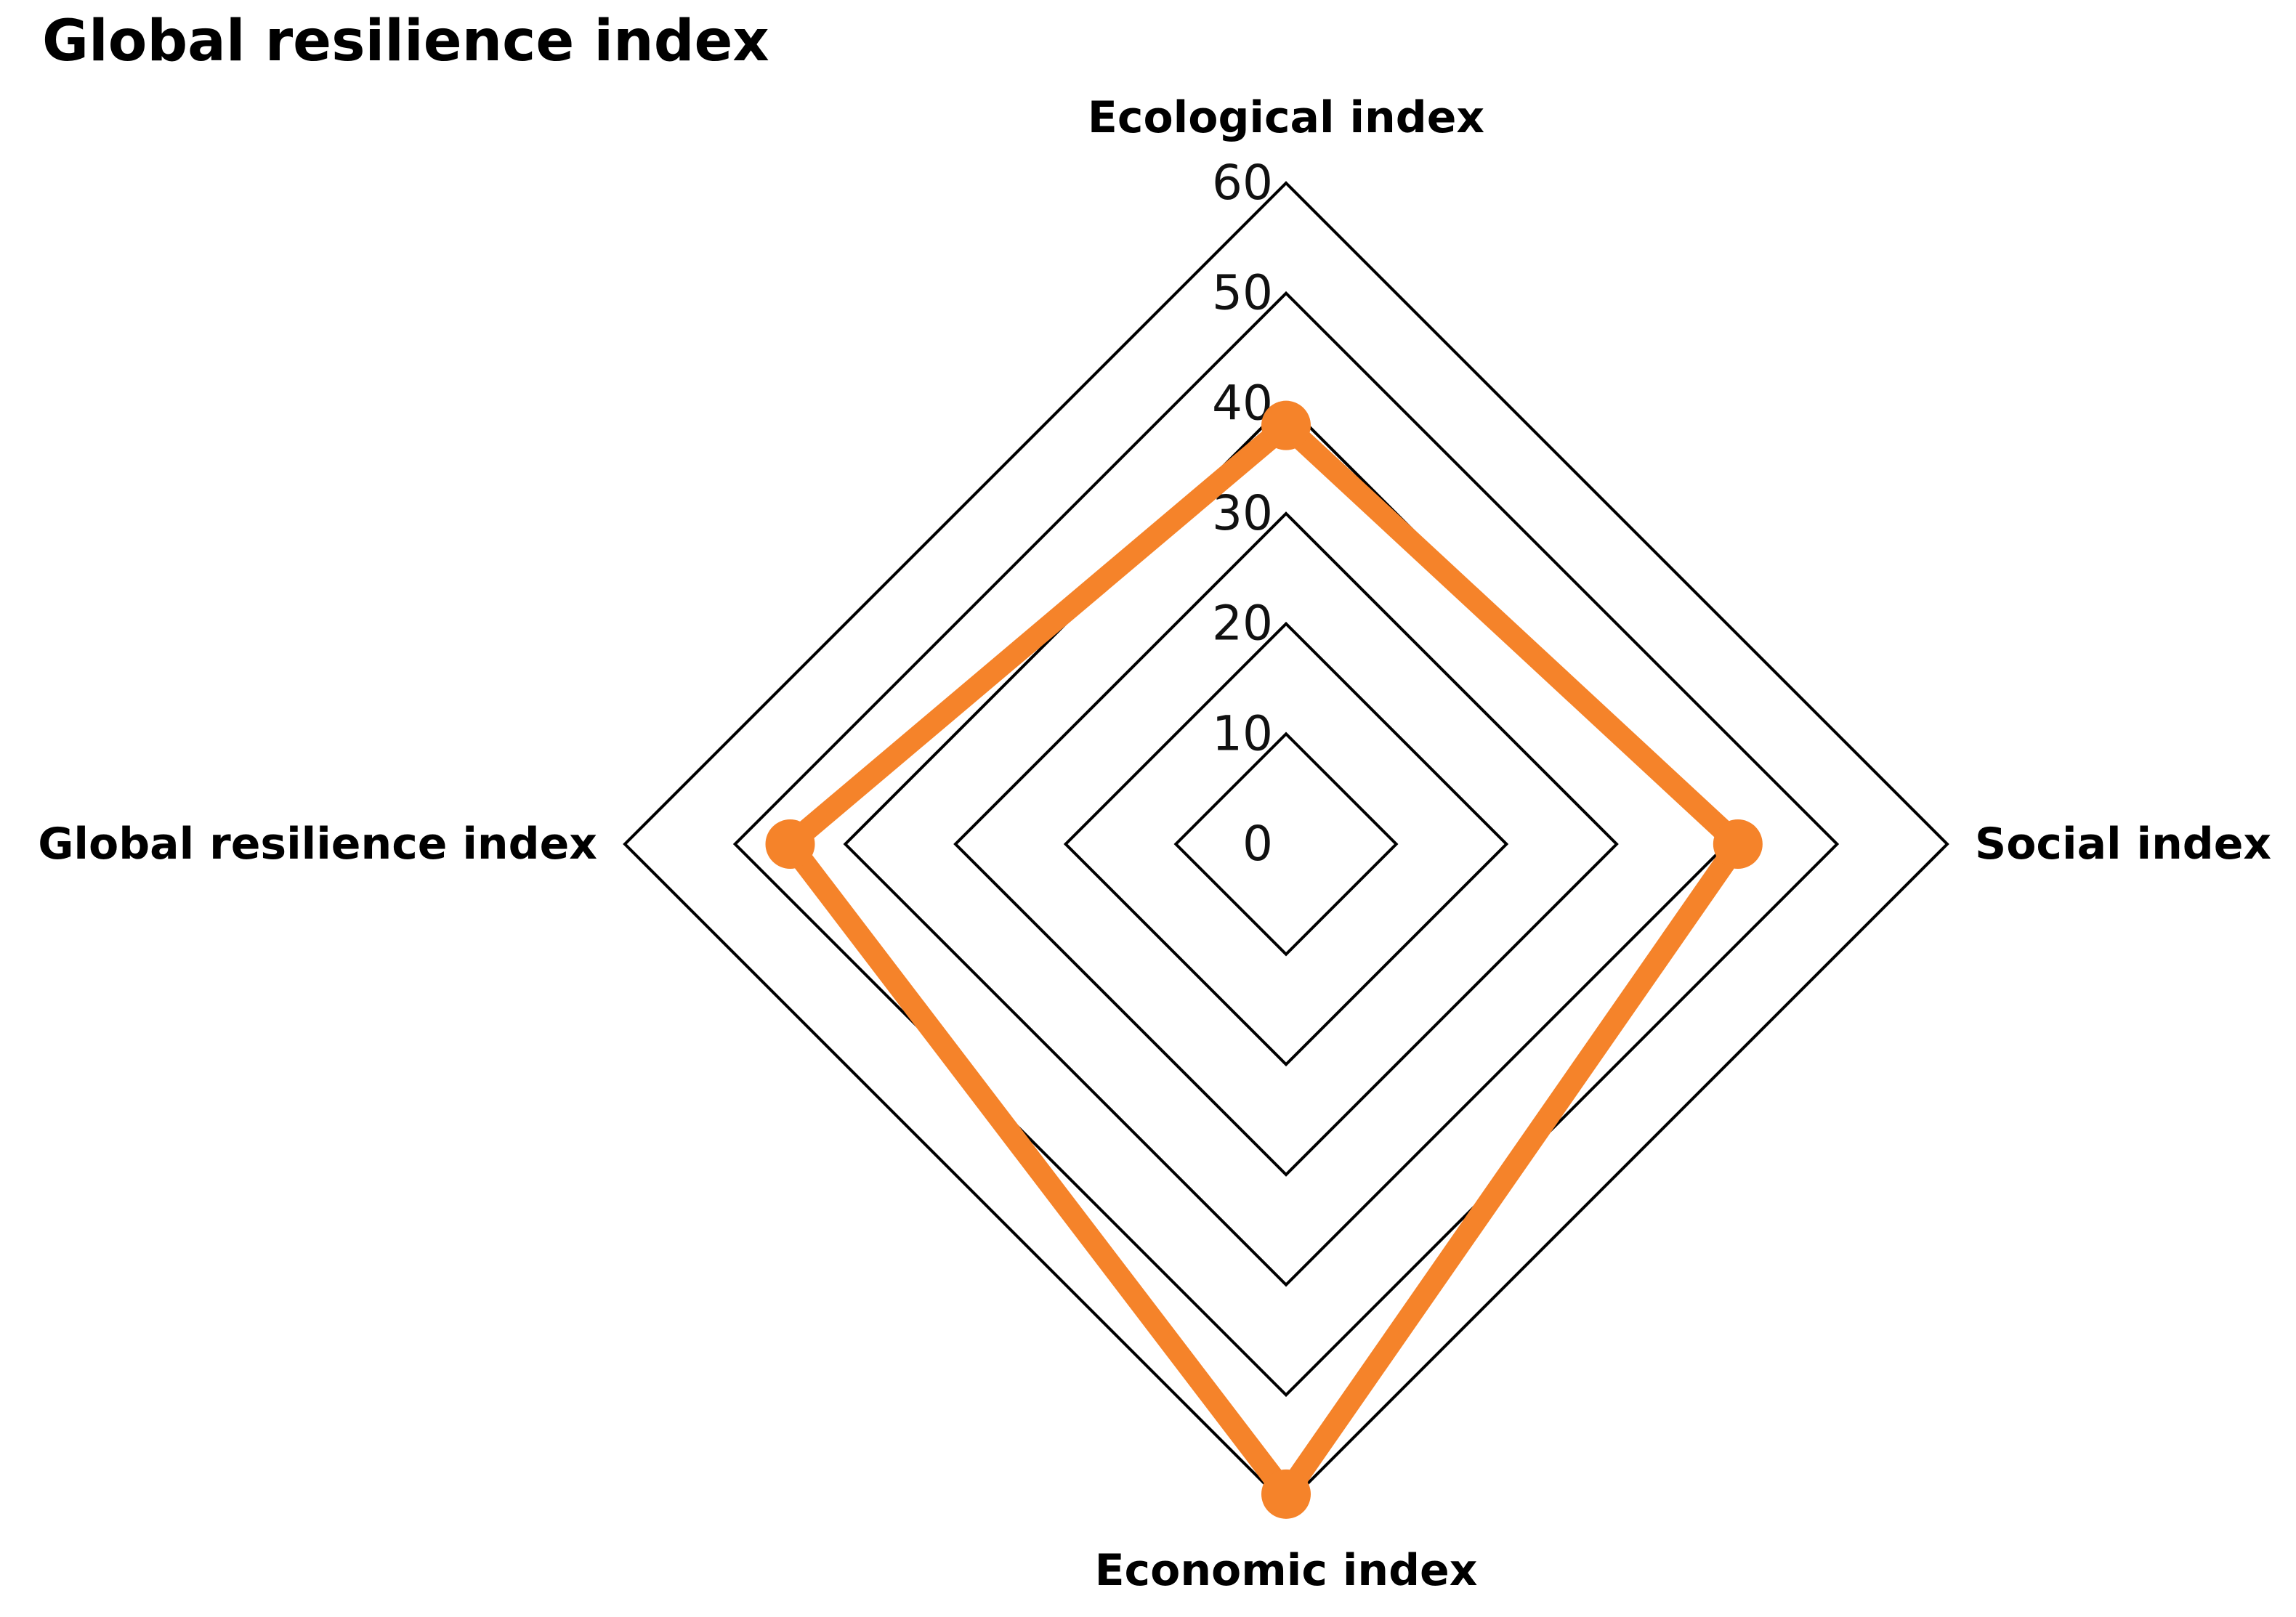 This screenshot has width=2296, height=1617. I want to click on axis-label: Global resilience index, so click(317, 844).